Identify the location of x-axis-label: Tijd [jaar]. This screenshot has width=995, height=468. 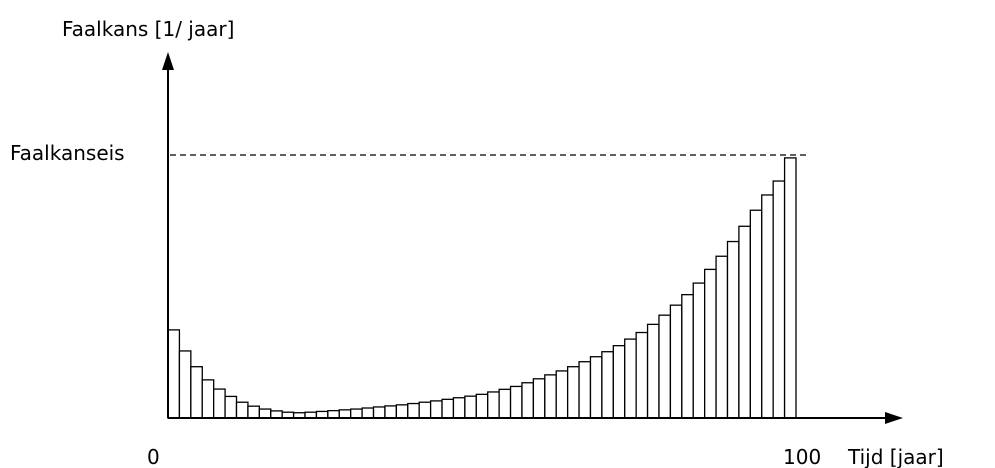
(895, 456).